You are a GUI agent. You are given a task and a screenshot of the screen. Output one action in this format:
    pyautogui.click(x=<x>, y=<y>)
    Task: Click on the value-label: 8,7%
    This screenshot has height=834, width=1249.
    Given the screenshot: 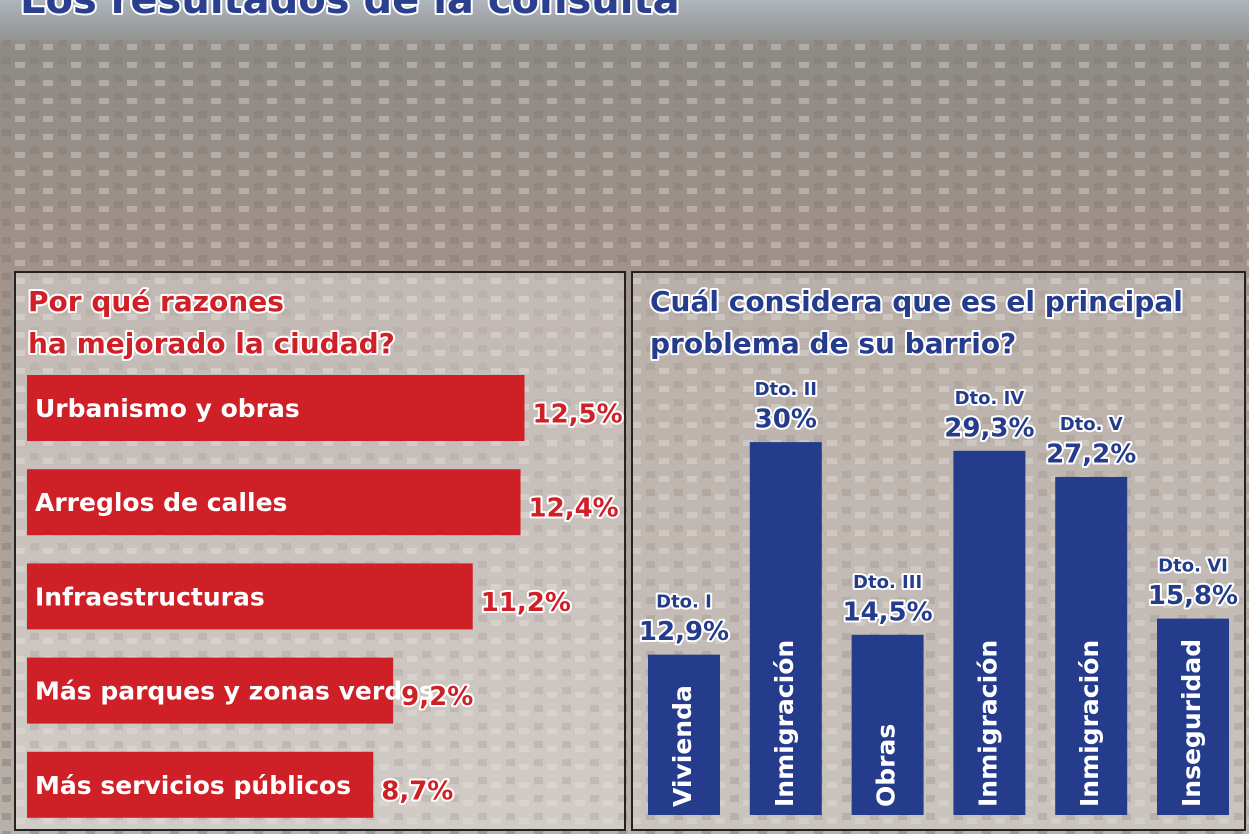 What is the action you would take?
    pyautogui.click(x=417, y=791)
    